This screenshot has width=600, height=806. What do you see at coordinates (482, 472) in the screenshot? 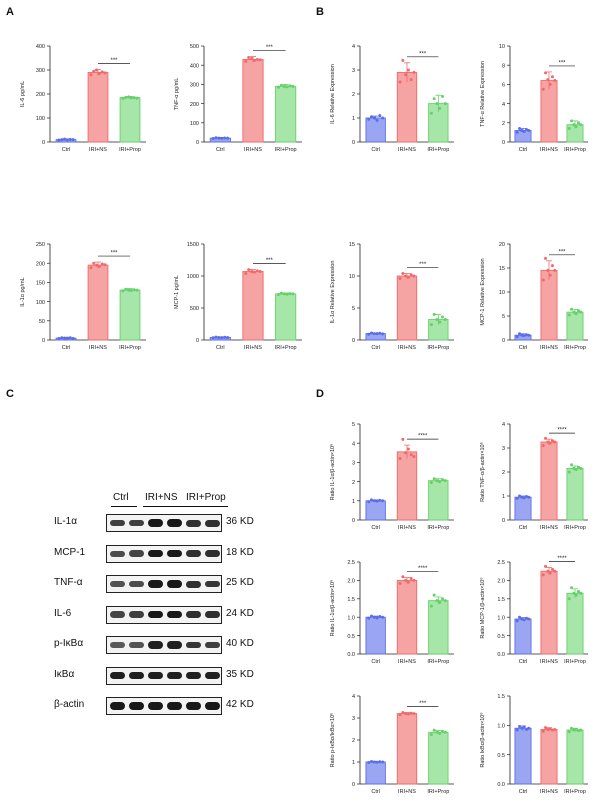
I see `y-axis-label: Ratio TNF-α/β-actin×10⁶` at bounding box center [482, 472].